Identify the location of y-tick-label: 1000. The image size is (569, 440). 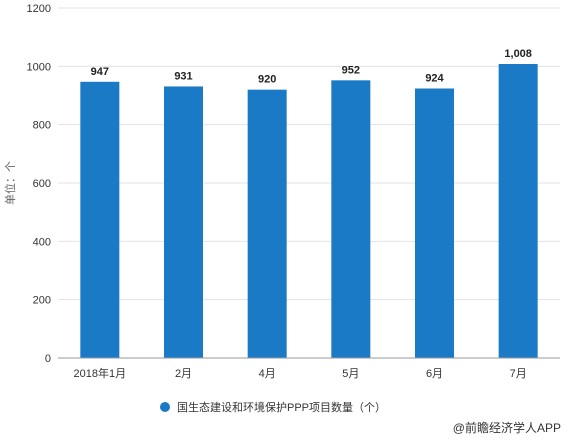
(39, 67).